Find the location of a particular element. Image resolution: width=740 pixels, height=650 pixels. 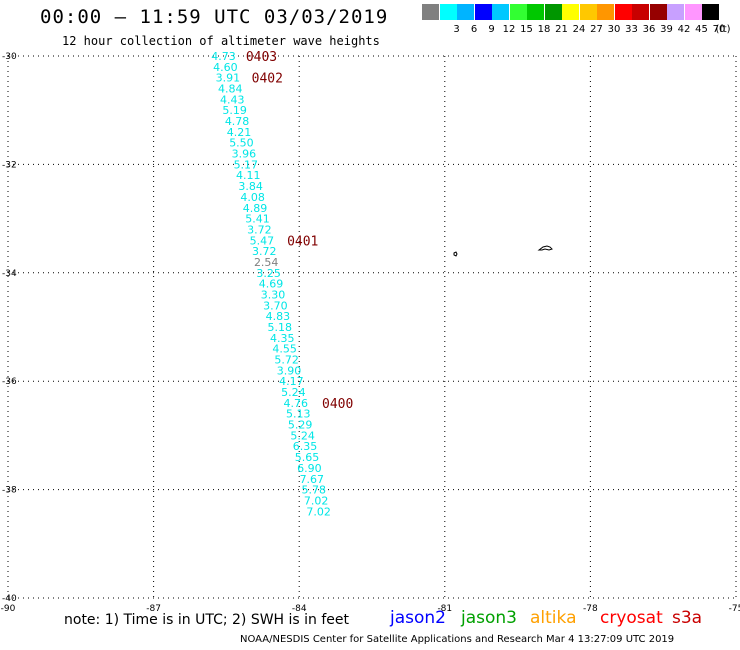

swh-value: 4.84 is located at coordinates (230, 89).